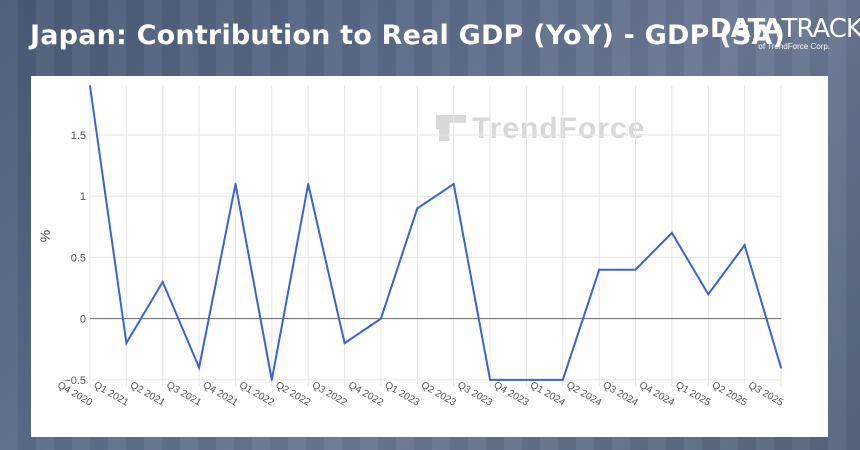 The image size is (860, 450). What do you see at coordinates (329, 394) in the screenshot?
I see `x-tick-label: Q3 2022` at bounding box center [329, 394].